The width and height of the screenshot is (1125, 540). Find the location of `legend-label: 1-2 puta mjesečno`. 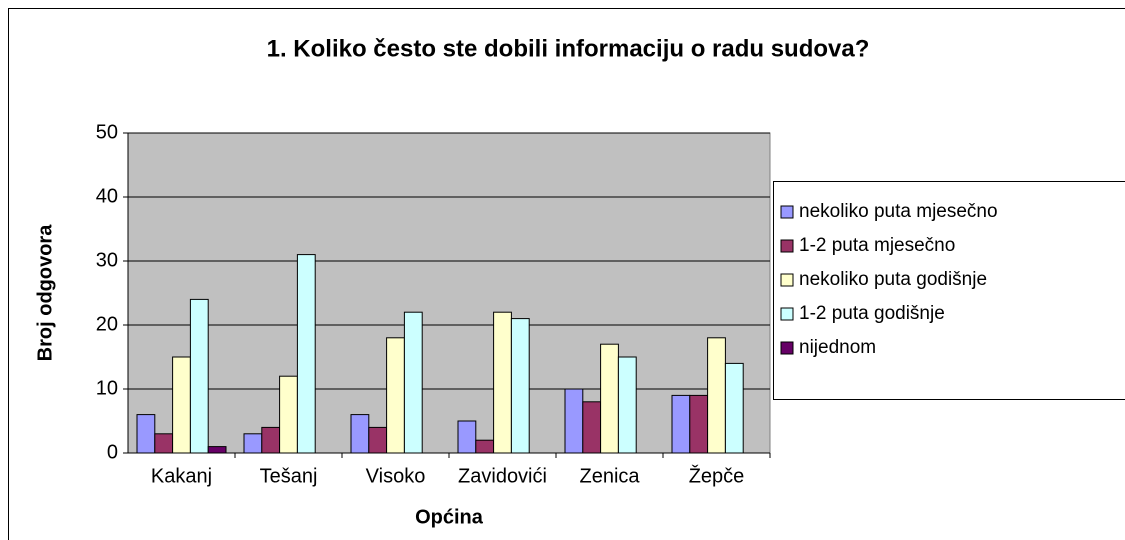

legend-label: 1-2 puta mjesečno is located at coordinates (877, 245).